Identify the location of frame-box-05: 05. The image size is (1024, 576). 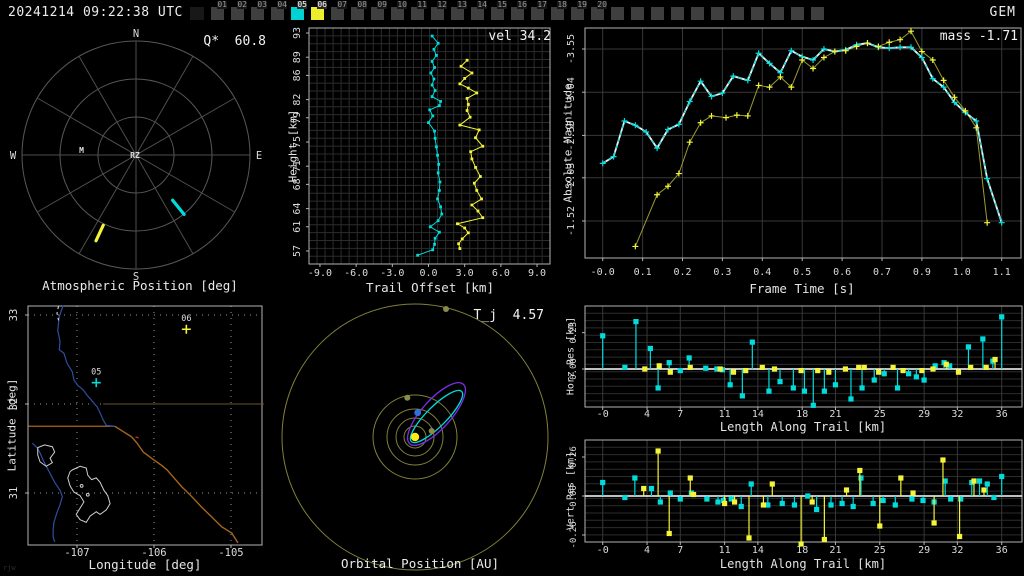
(299, 10).